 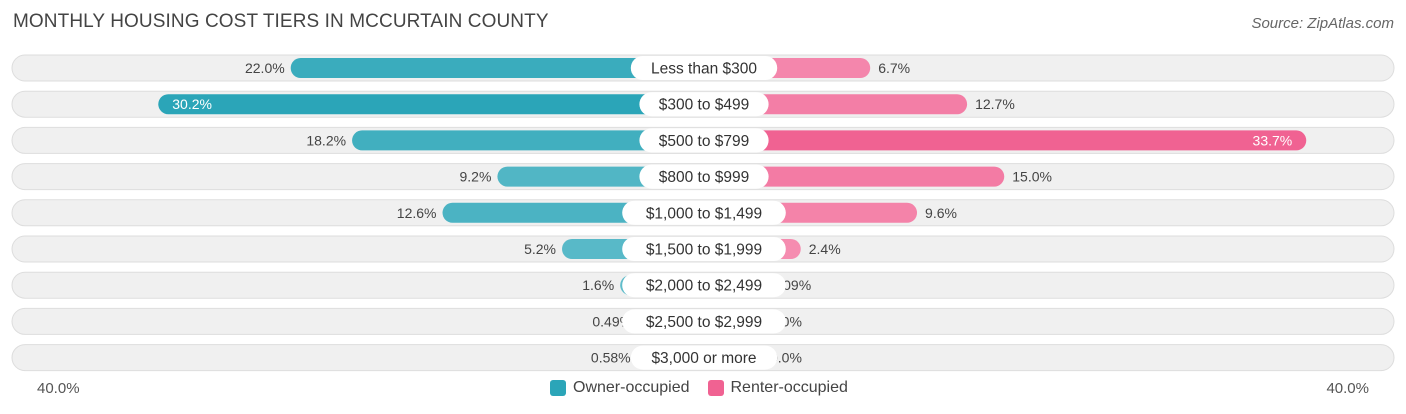 What do you see at coordinates (192, 104) in the screenshot?
I see `owner-value-label: 30.2%` at bounding box center [192, 104].